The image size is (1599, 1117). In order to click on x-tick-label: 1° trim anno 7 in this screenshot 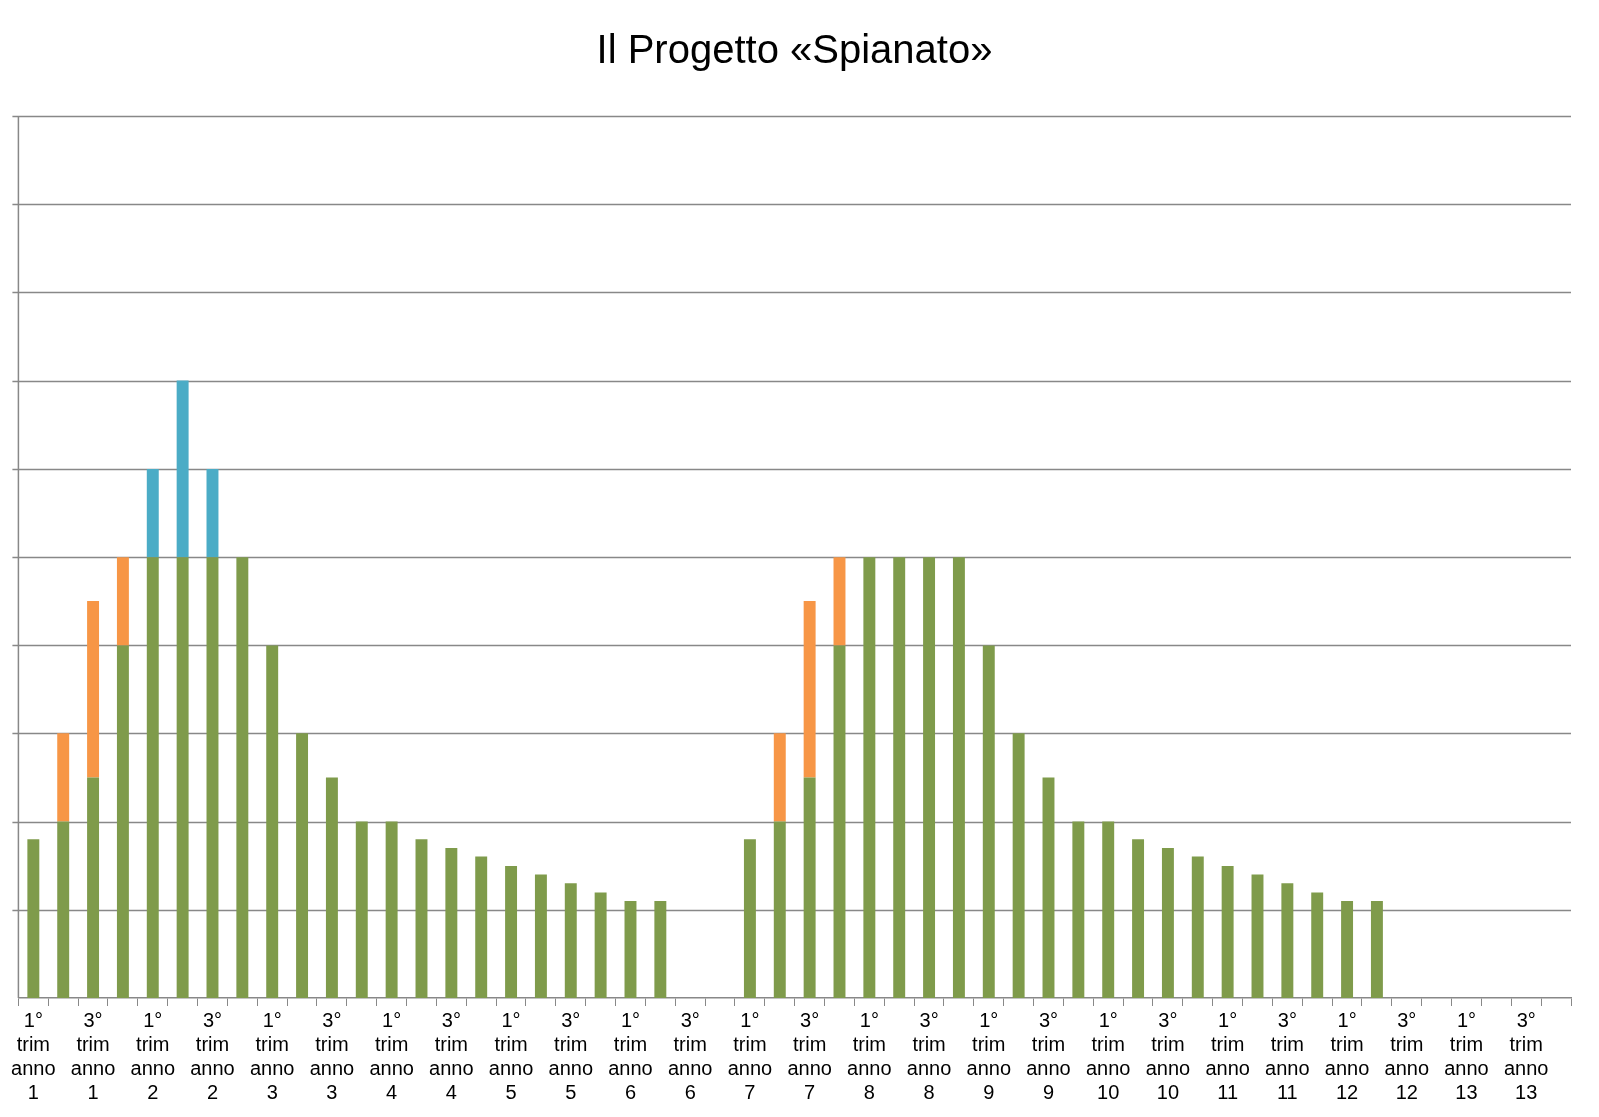, I will do `click(750, 1055)`.